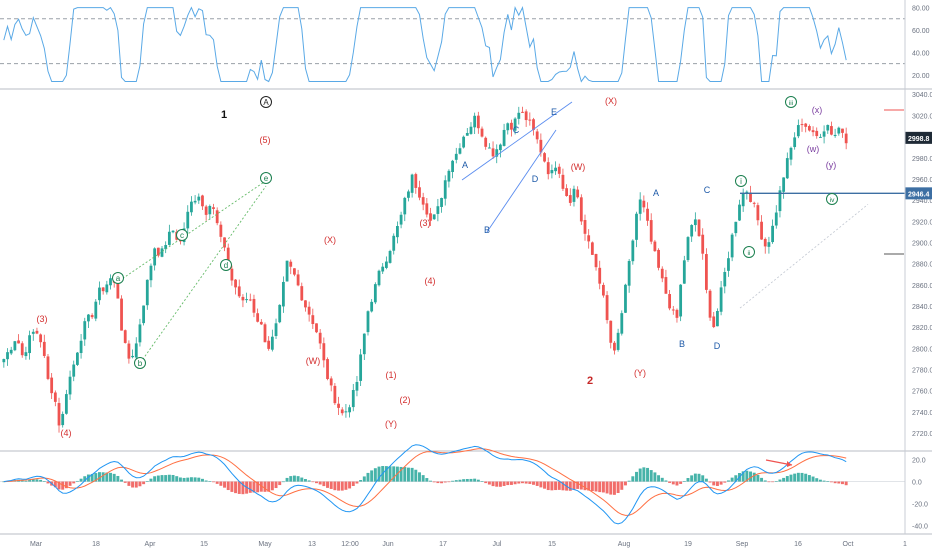 Image resolution: width=932 pixels, height=550 pixels. What do you see at coordinates (226, 265) in the screenshot?
I see `wave-label-ring` at bounding box center [226, 265].